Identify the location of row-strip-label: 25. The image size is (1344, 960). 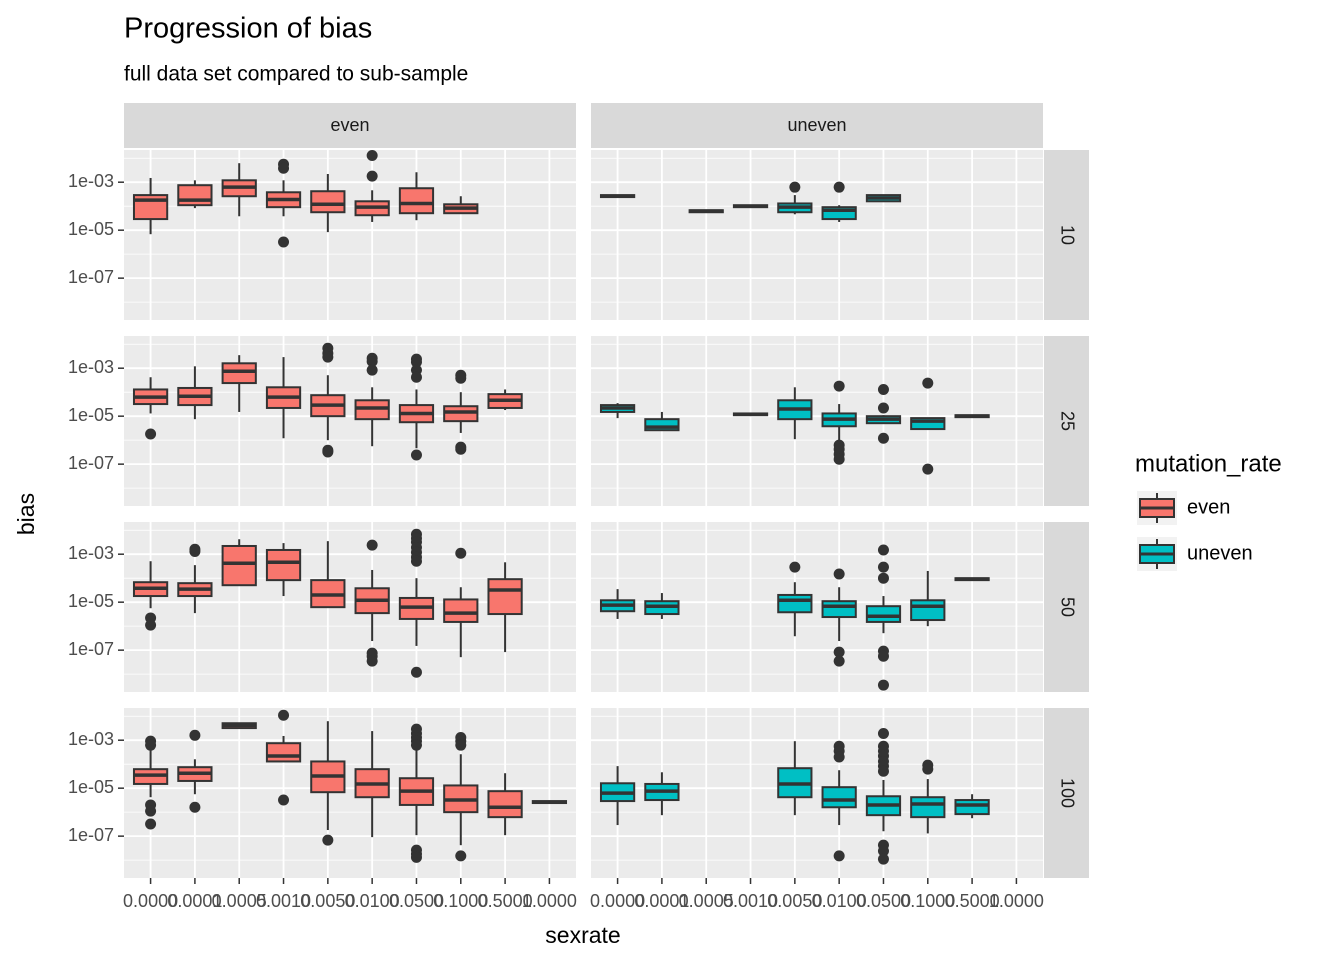
(1067, 421).